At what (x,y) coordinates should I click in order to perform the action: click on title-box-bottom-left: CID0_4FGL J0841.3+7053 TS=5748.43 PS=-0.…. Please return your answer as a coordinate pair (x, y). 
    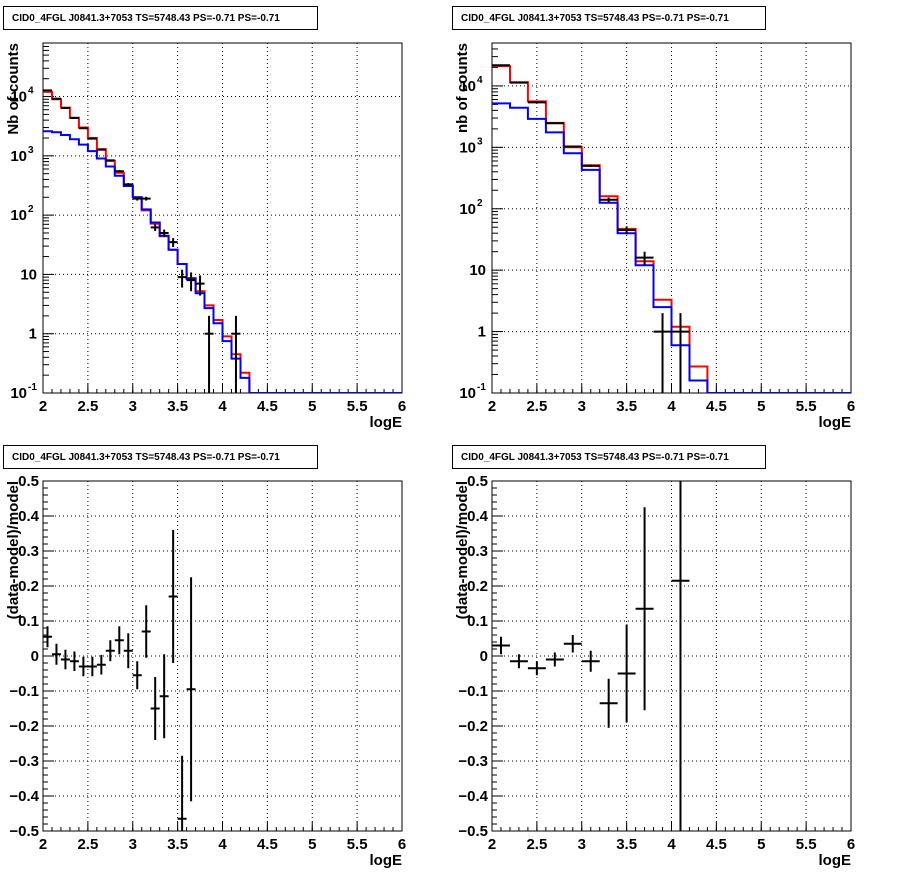
    Looking at the image, I should click on (160, 457).